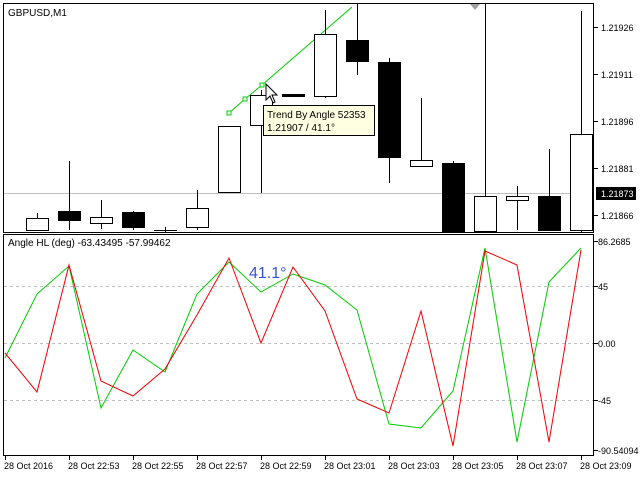  Describe the element at coordinates (89, 243) in the screenshot. I see `indicator-label: Angle HL (deg) -63.43495 -57.99462` at that location.